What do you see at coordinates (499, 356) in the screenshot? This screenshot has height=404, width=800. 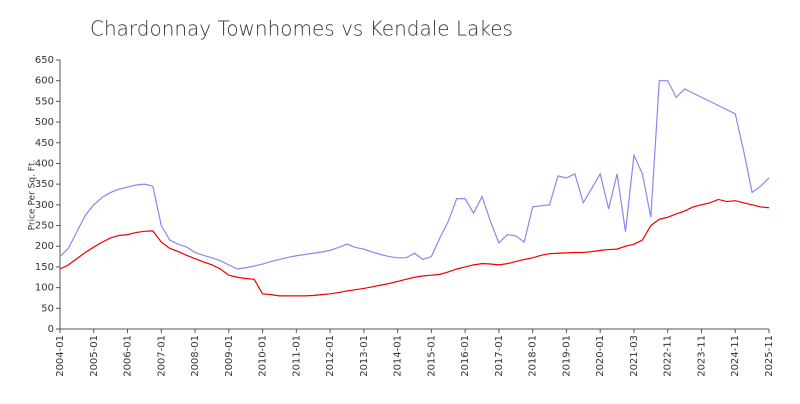 I see `x-tick-label: 2017-01` at bounding box center [499, 356].